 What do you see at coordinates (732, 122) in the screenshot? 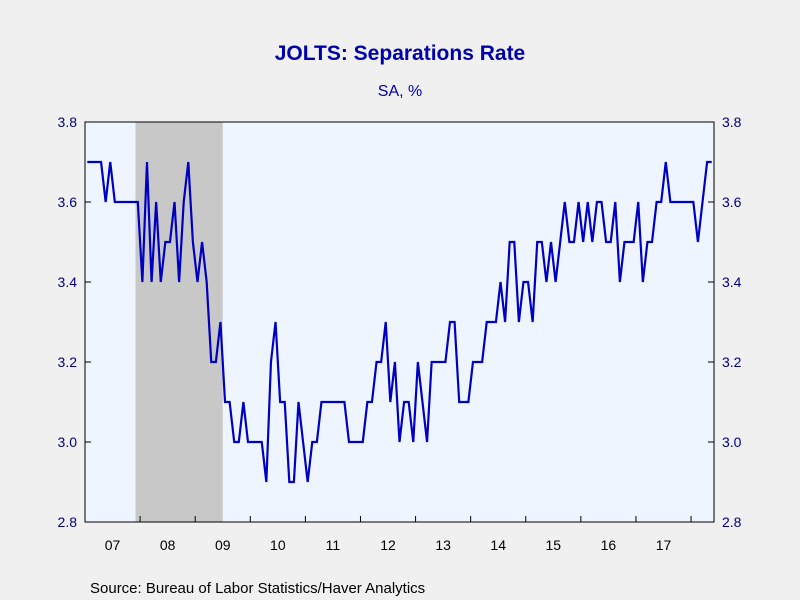
I see `y-tick-label-right: 3.8` at bounding box center [732, 122].